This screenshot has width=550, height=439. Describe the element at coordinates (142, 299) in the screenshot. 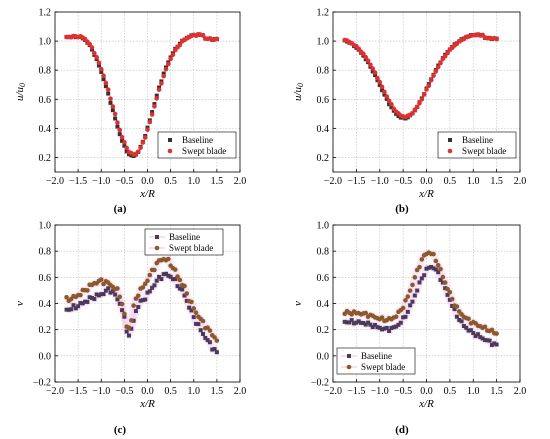

I see `series-swept-blade` at that location.